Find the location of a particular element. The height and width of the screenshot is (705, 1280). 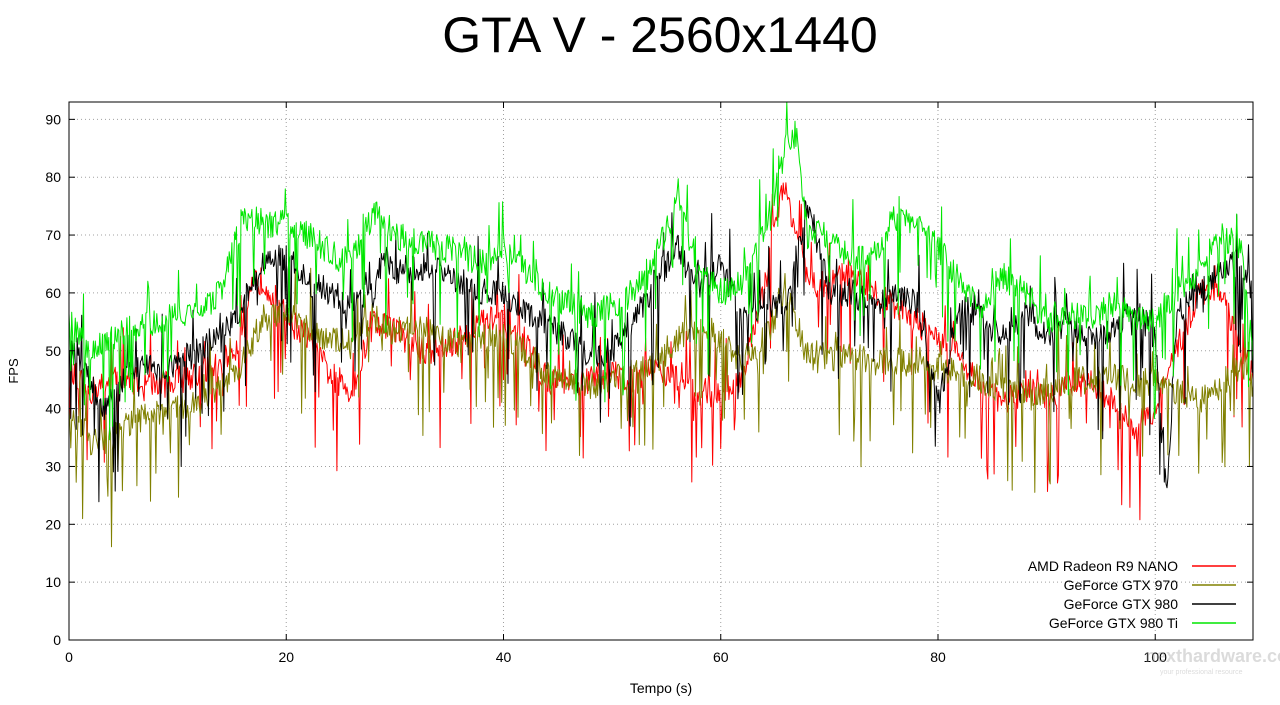

y-tick-label: 50 is located at coordinates (53, 351).